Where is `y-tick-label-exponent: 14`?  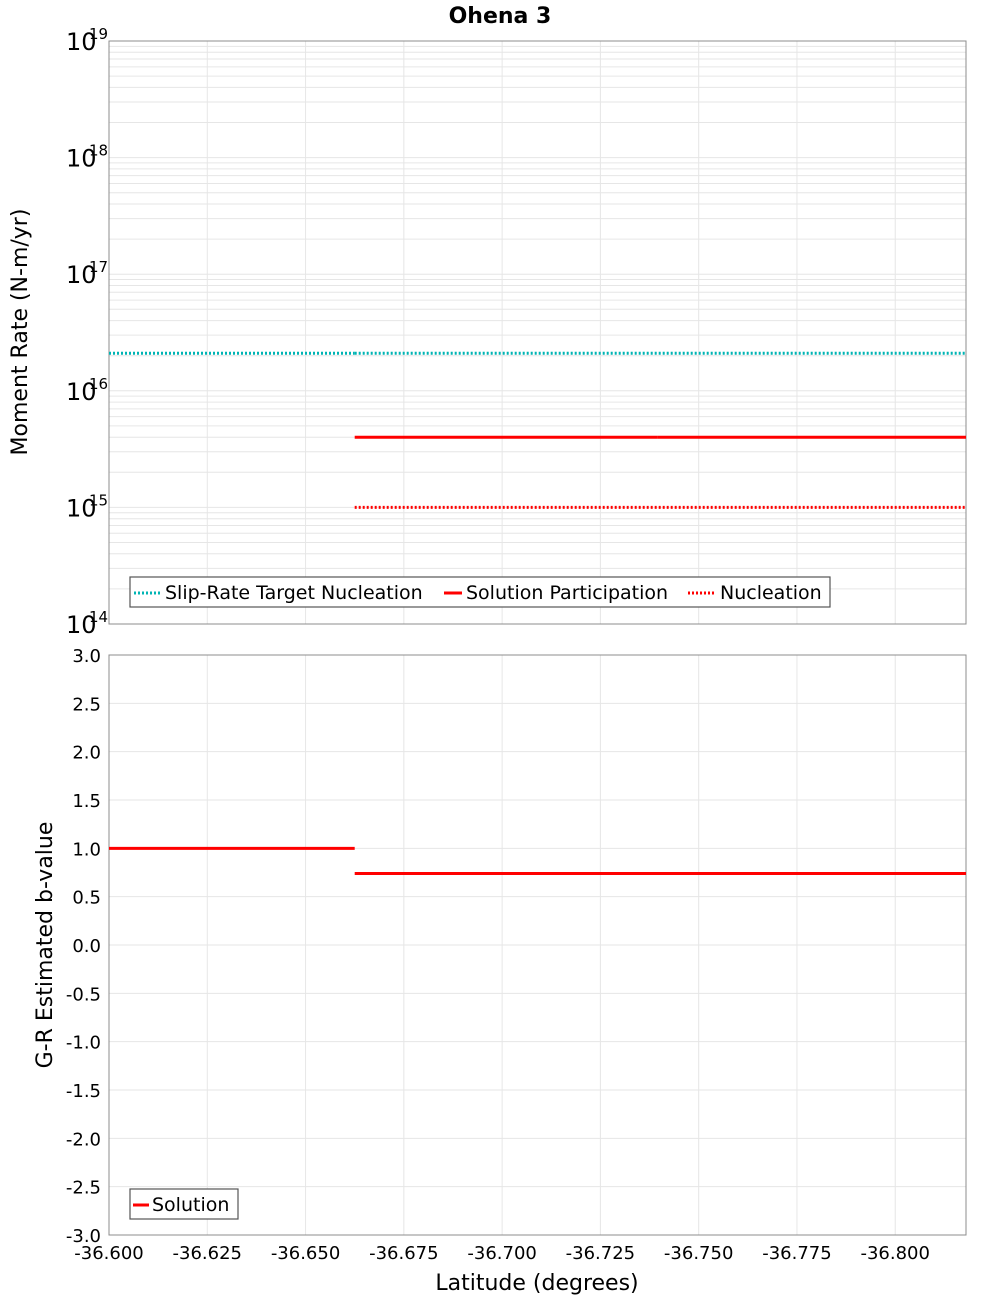 y-tick-label-exponent: 14 is located at coordinates (98, 617).